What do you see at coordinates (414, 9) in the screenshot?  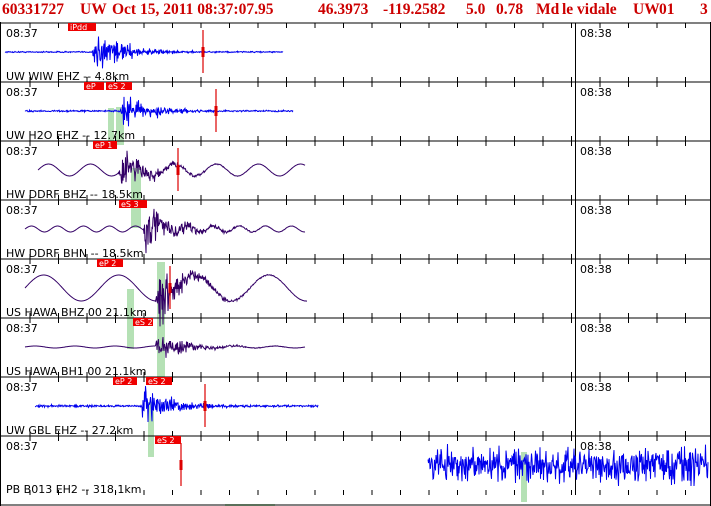 I see `event-longitude: -119.2582` at bounding box center [414, 9].